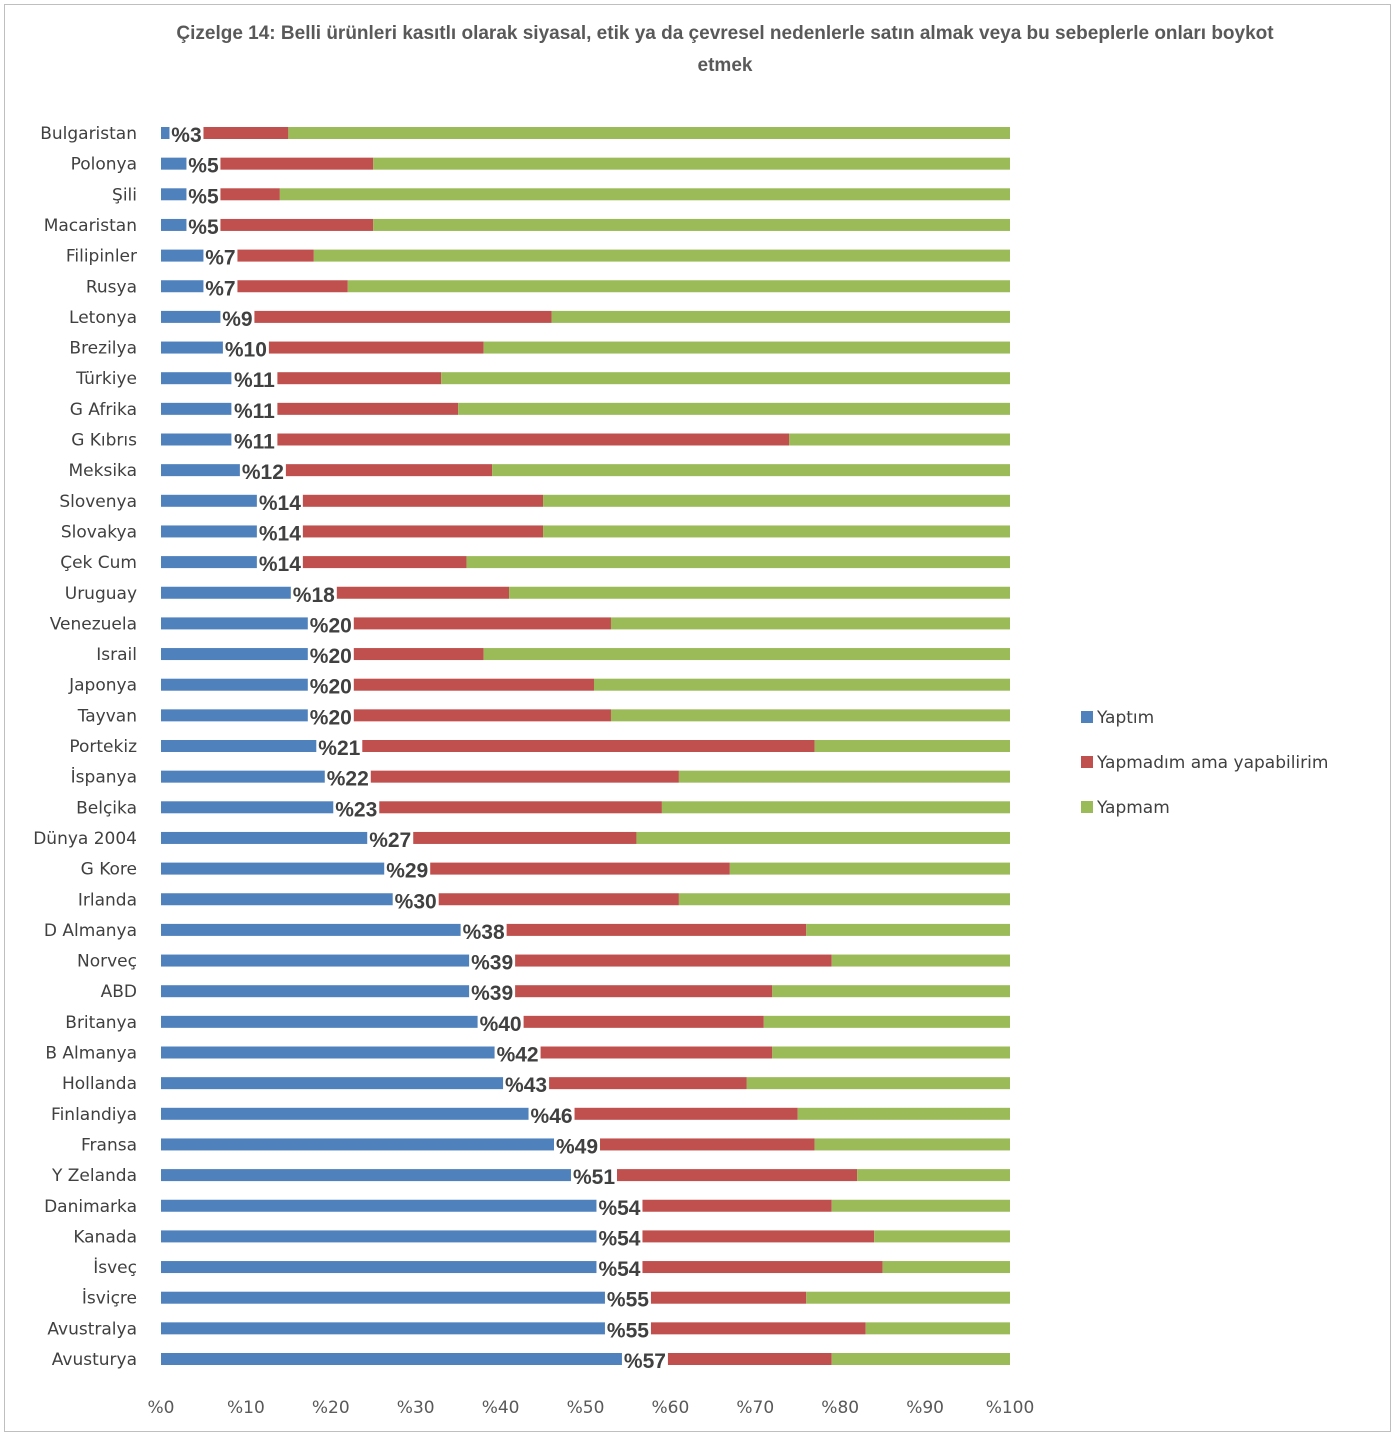  What do you see at coordinates (103, 318) in the screenshot?
I see `category-label: Letonya` at bounding box center [103, 318].